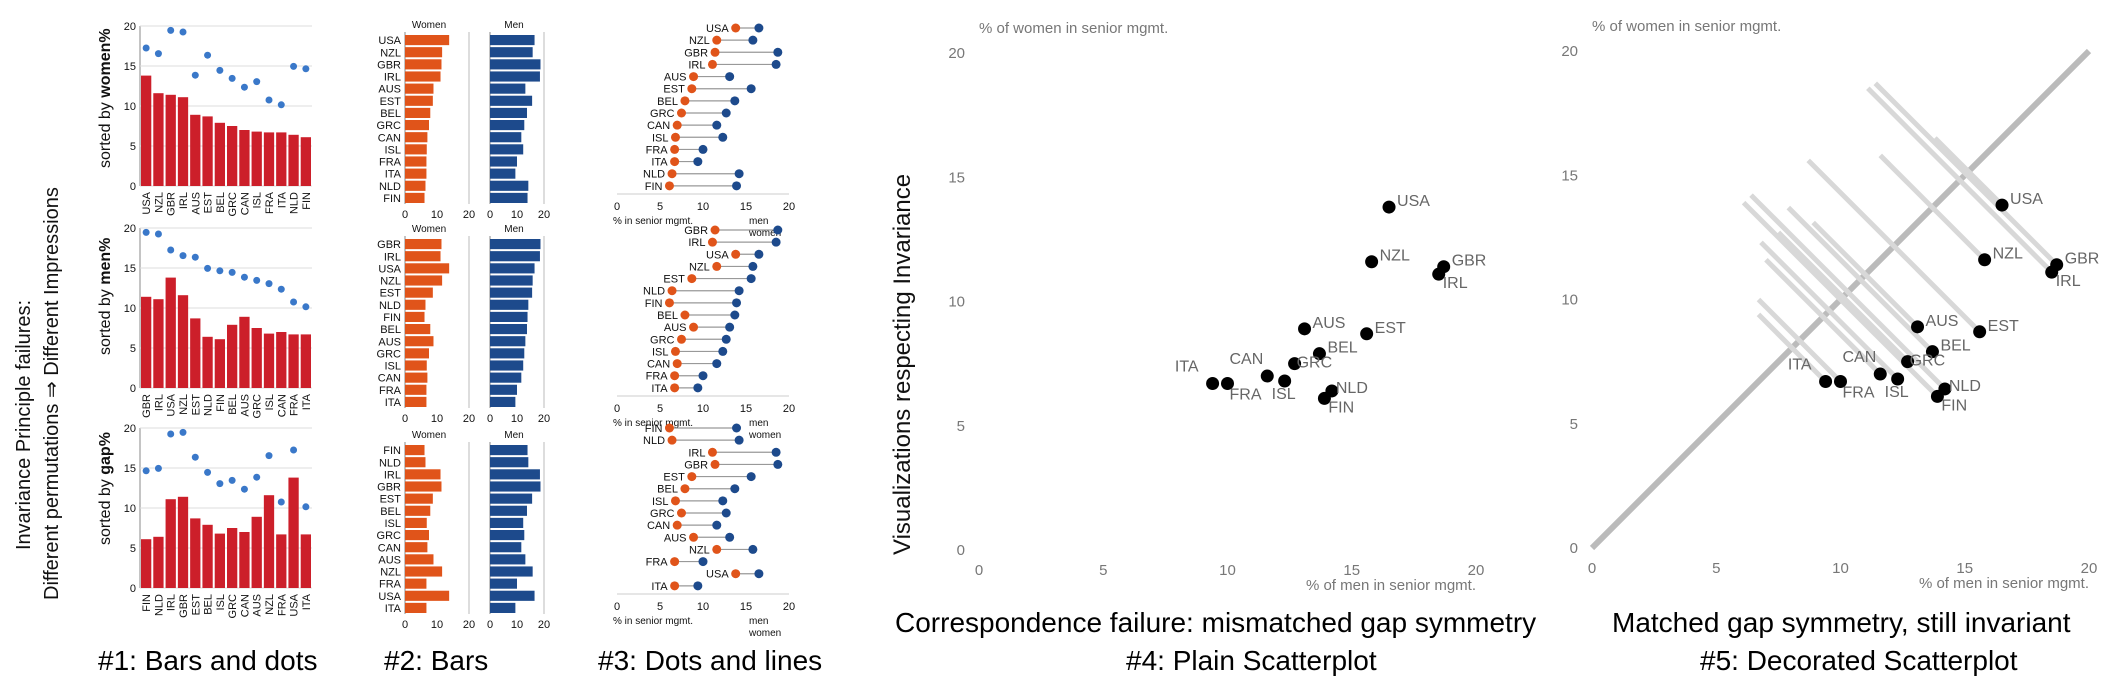 Image resolution: width=2115 pixels, height=681 pixels. What do you see at coordinates (295, 604) in the screenshot?
I see `p1-xtick: USA` at bounding box center [295, 604].